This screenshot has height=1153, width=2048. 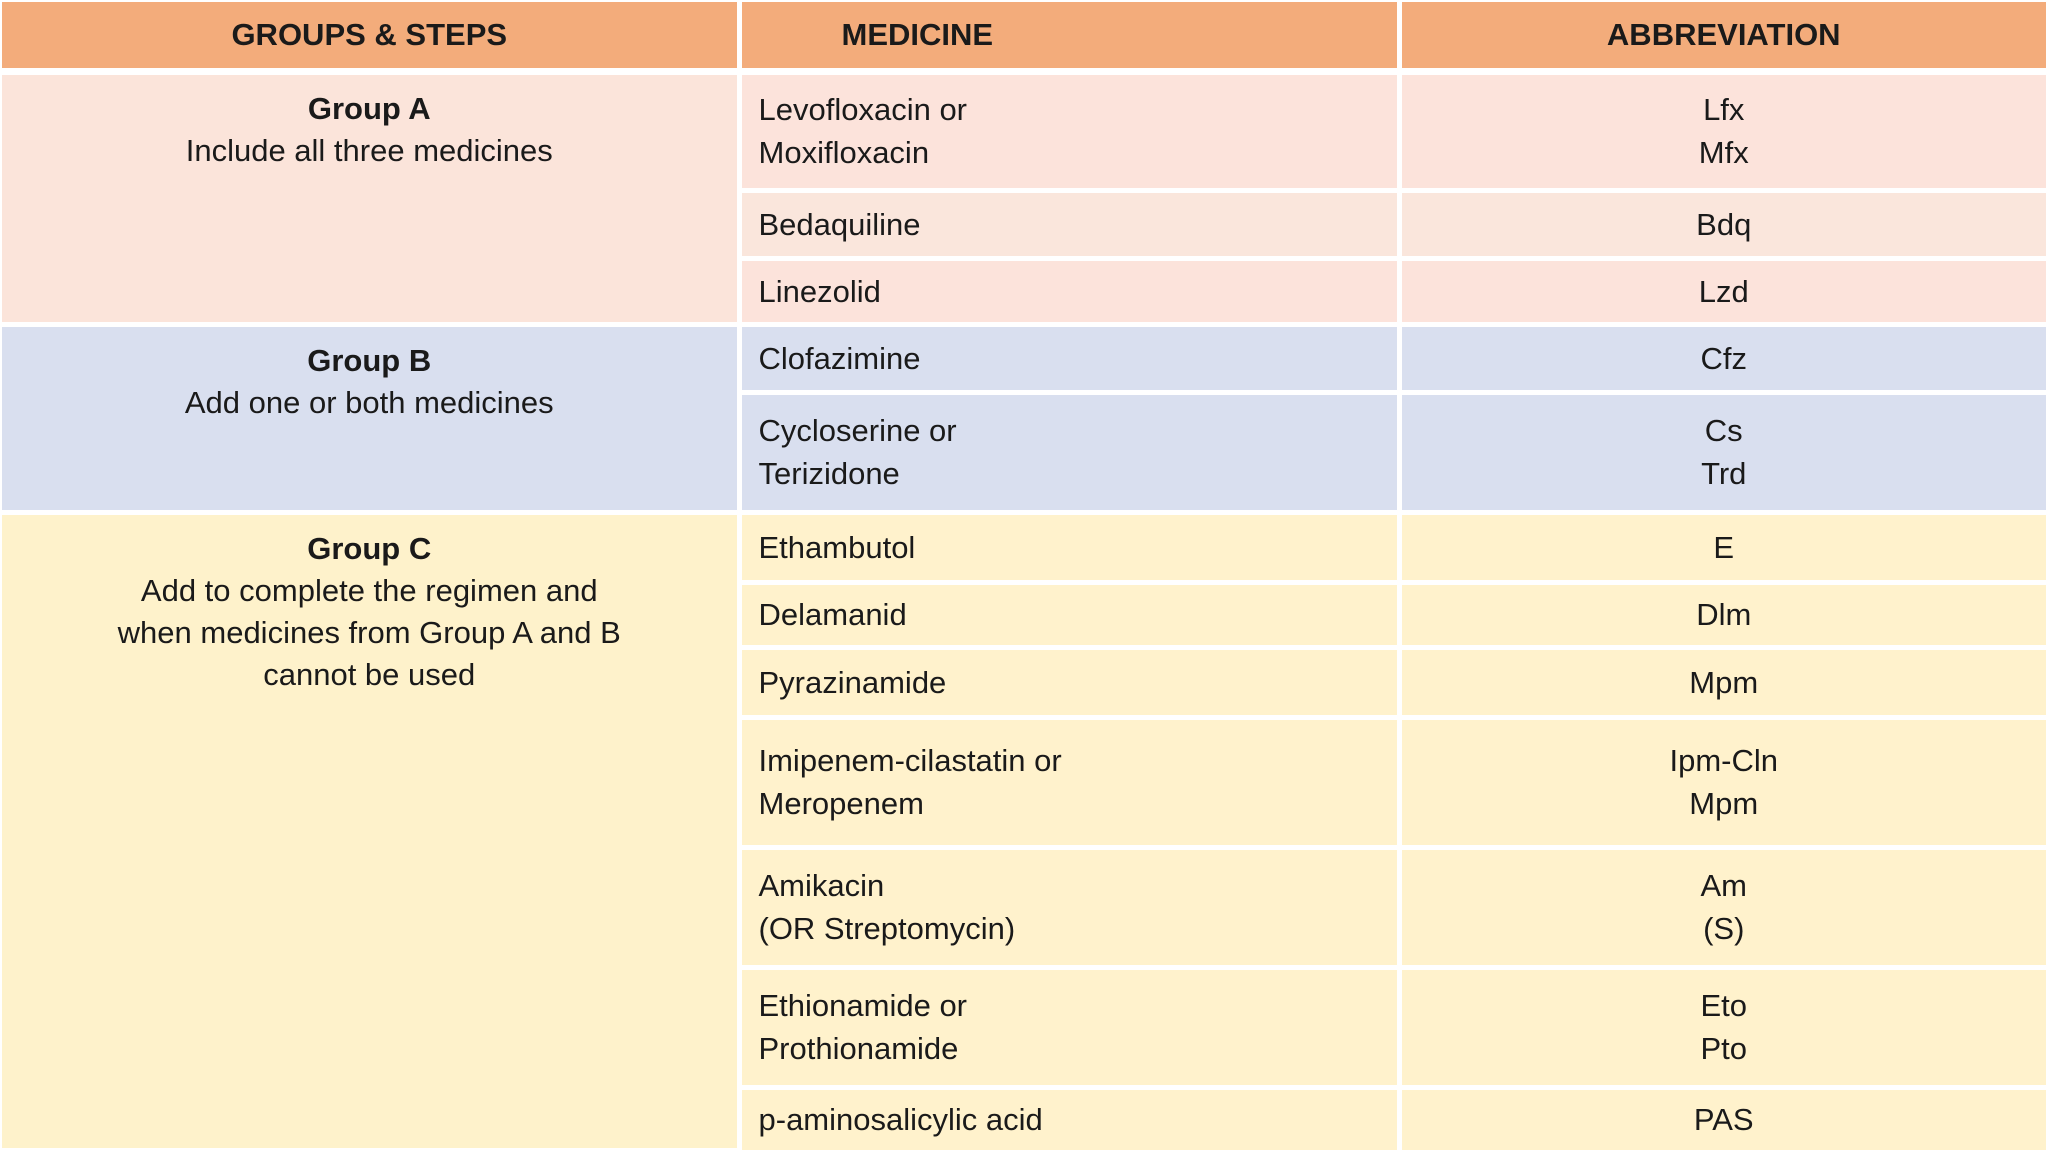 What do you see at coordinates (369, 674) in the screenshot?
I see `group-c-description-line: cannot be used` at bounding box center [369, 674].